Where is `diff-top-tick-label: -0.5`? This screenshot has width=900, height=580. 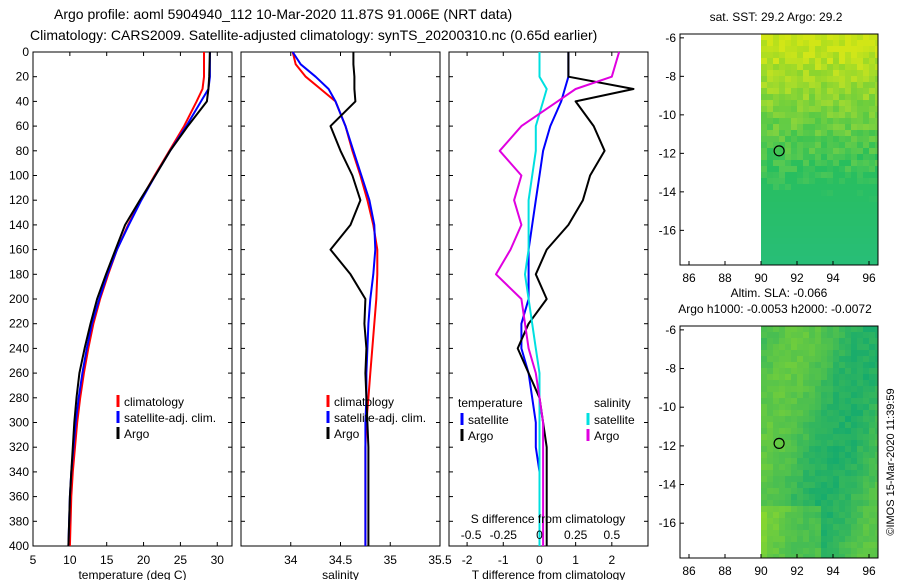 diff-top-tick-label: -0.5 is located at coordinates (471, 535).